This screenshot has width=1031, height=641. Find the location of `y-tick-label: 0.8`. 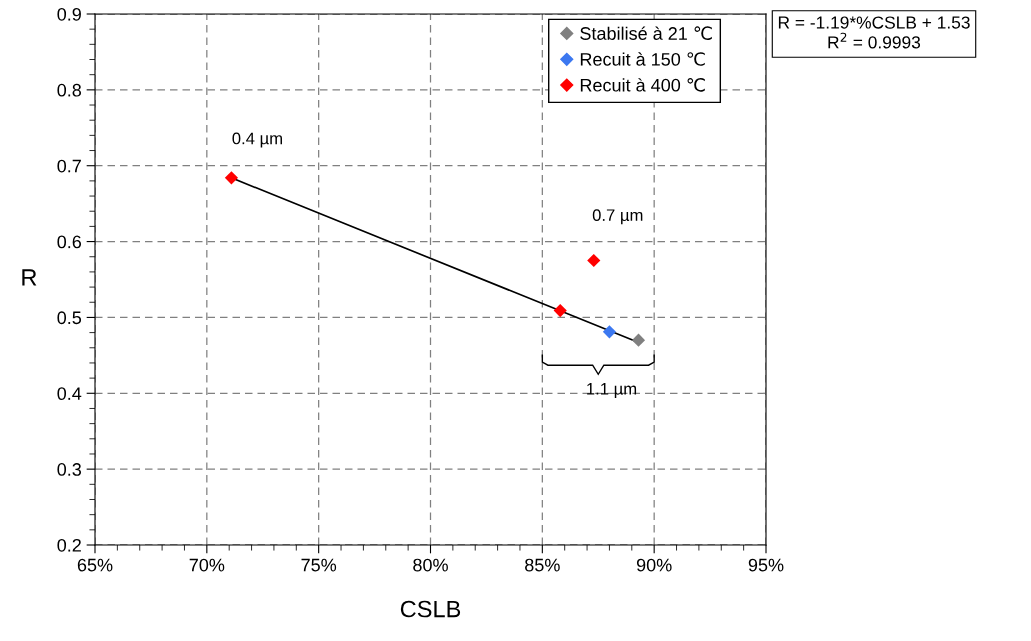

y-tick-label: 0.8 is located at coordinates (69, 90).